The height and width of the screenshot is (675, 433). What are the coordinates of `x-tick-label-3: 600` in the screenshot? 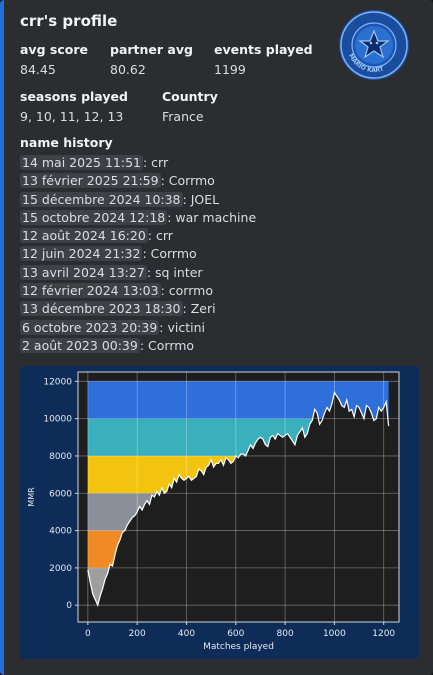 It's located at (235, 634).